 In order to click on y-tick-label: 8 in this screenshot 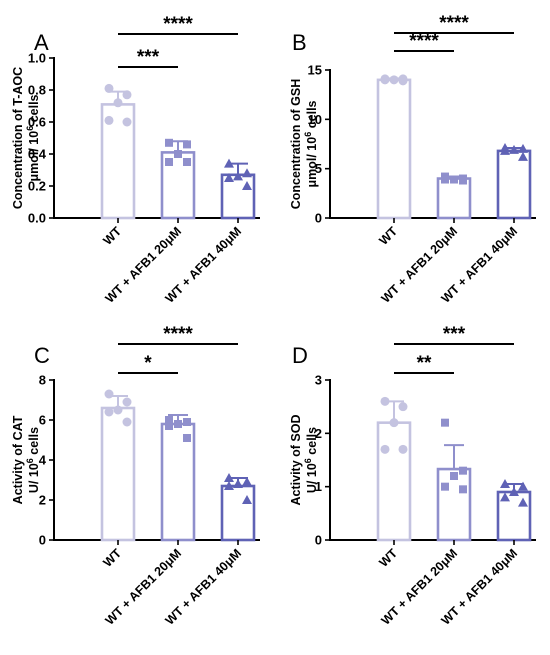, I will do `click(42, 380)`.